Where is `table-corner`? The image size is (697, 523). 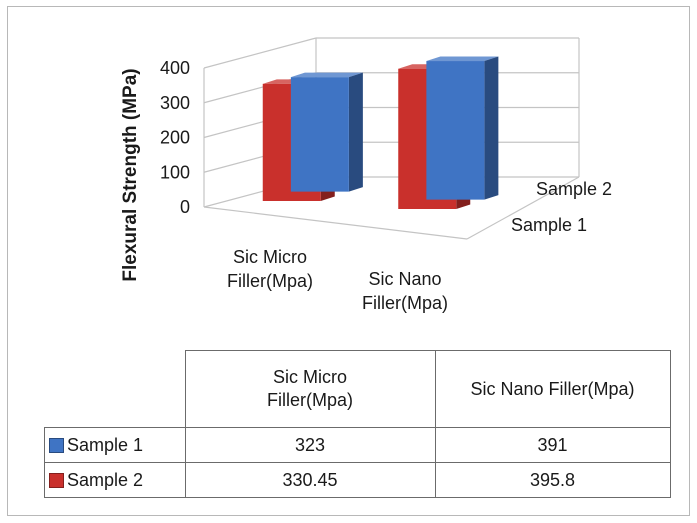
table-corner is located at coordinates (115, 389).